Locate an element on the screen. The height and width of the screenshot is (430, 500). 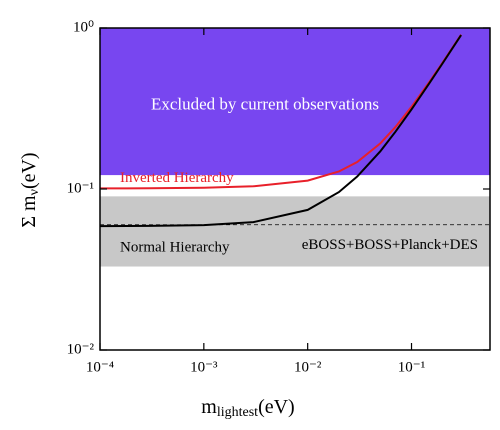
region-label: eBOSS+BOSS+Planck+DES is located at coordinates (390, 245).